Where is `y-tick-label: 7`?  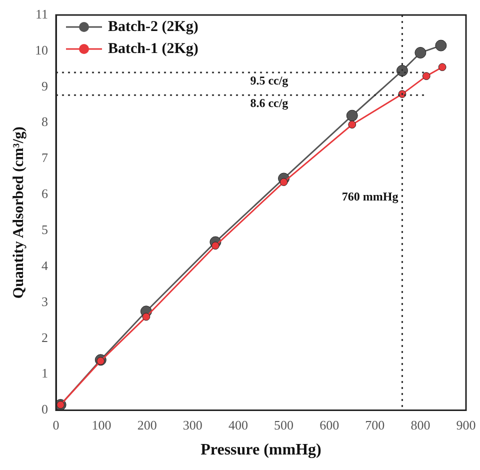 y-tick-label: 7 is located at coordinates (45, 158).